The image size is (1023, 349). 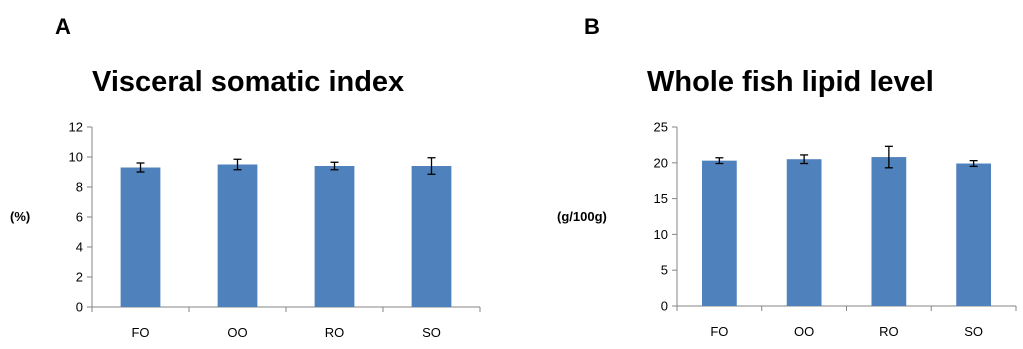 I want to click on y-axis-label: (g/100g), so click(x=582, y=216).